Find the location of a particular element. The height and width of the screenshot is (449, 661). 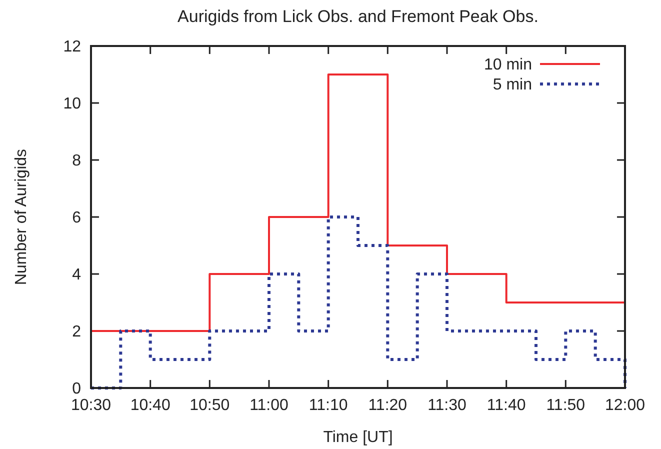

y-tick-label: 4 is located at coordinates (77, 275).